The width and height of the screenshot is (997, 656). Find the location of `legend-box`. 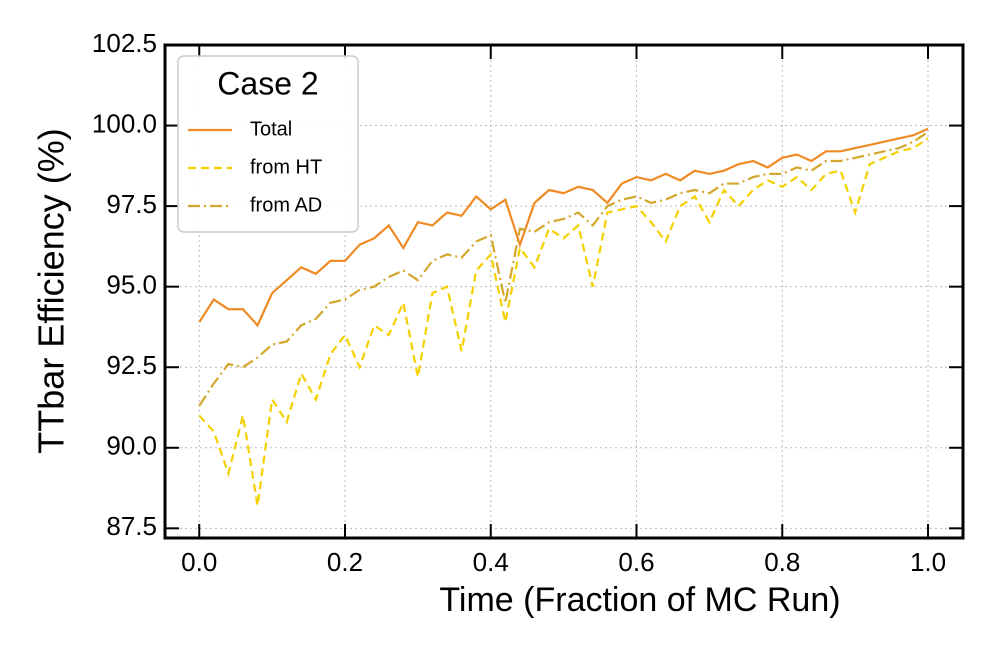

legend-box is located at coordinates (268, 144).